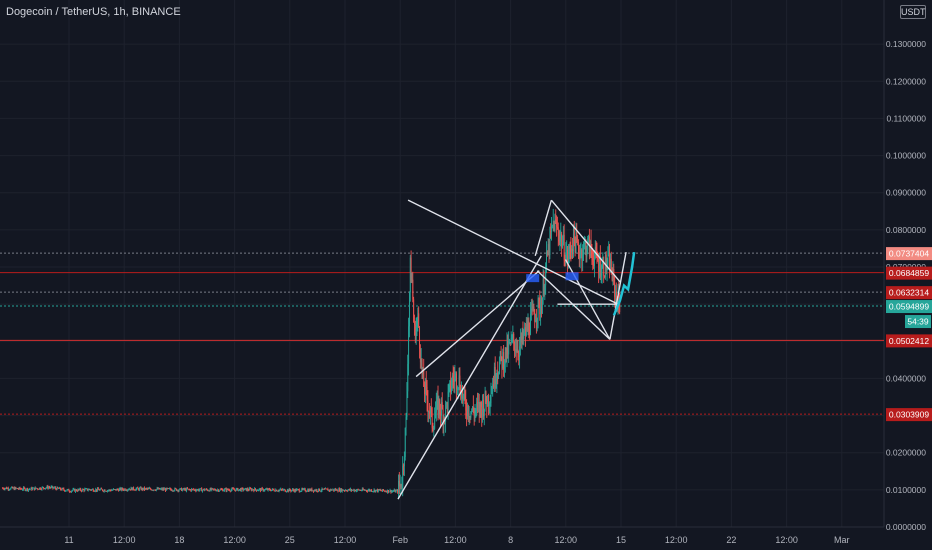  Describe the element at coordinates (906, 193) in the screenshot. I see `y-tick-label: 0.0900000` at that location.